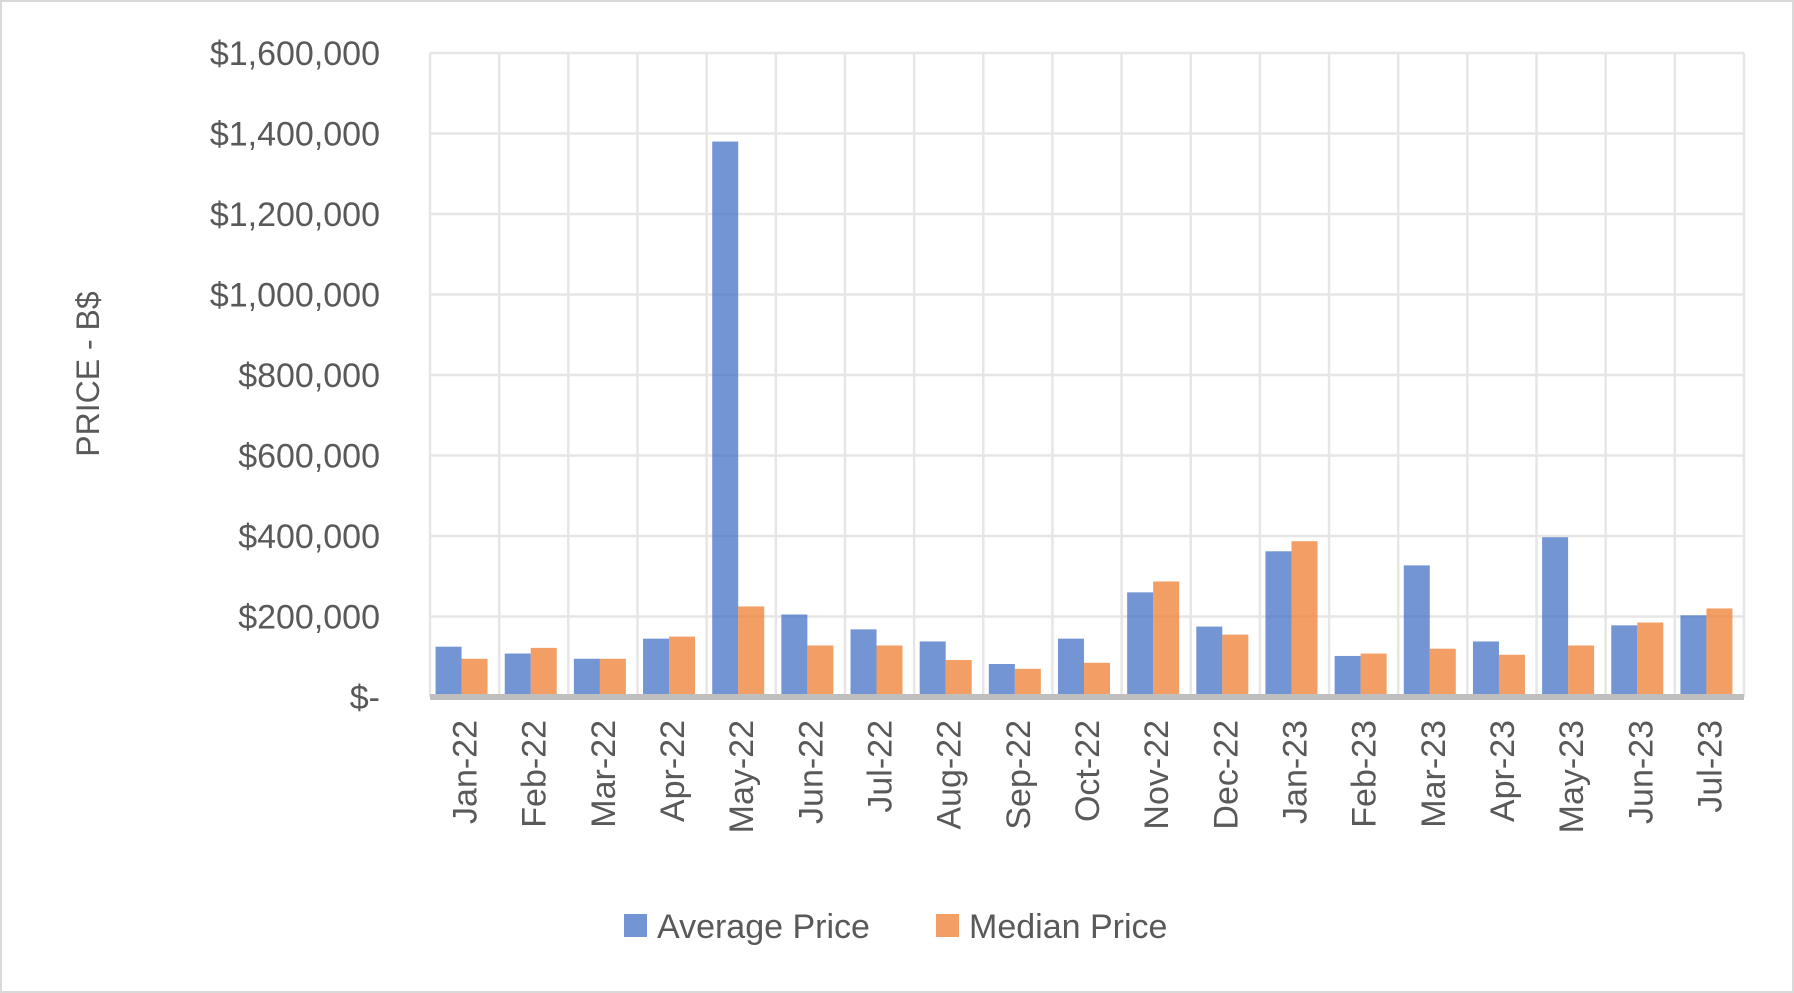 The width and height of the screenshot is (1794, 993). I want to click on y-tick-label: $1,200,000, so click(295, 215).